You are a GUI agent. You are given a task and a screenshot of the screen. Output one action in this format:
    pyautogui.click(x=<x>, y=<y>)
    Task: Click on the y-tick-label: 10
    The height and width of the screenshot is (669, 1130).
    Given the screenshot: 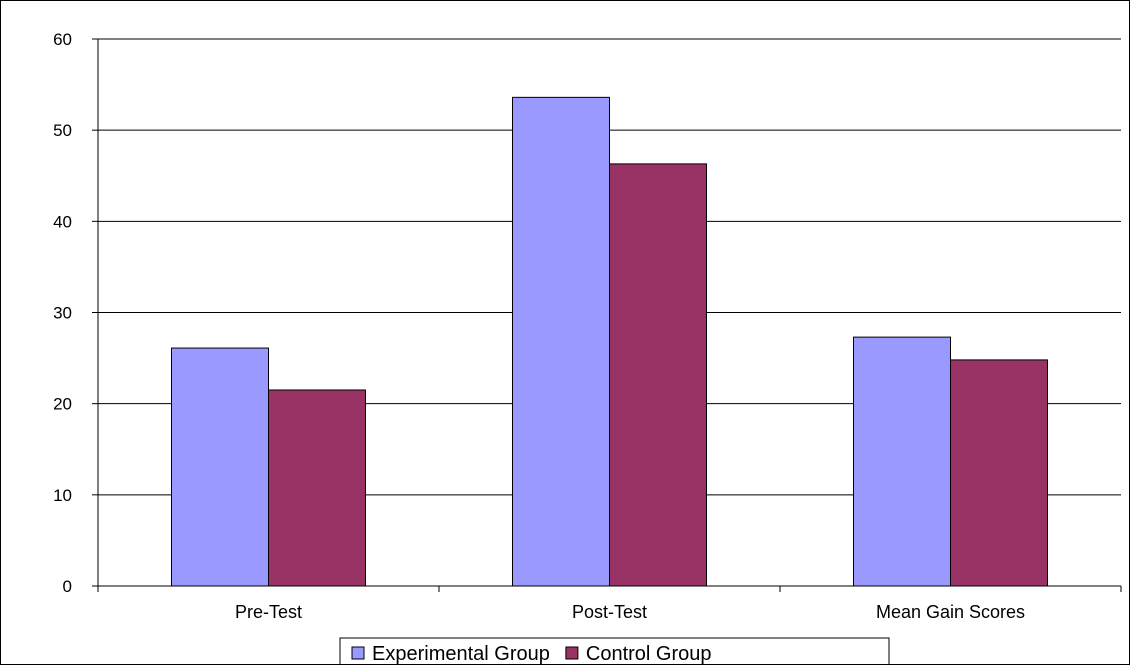 What is the action you would take?
    pyautogui.click(x=62, y=495)
    